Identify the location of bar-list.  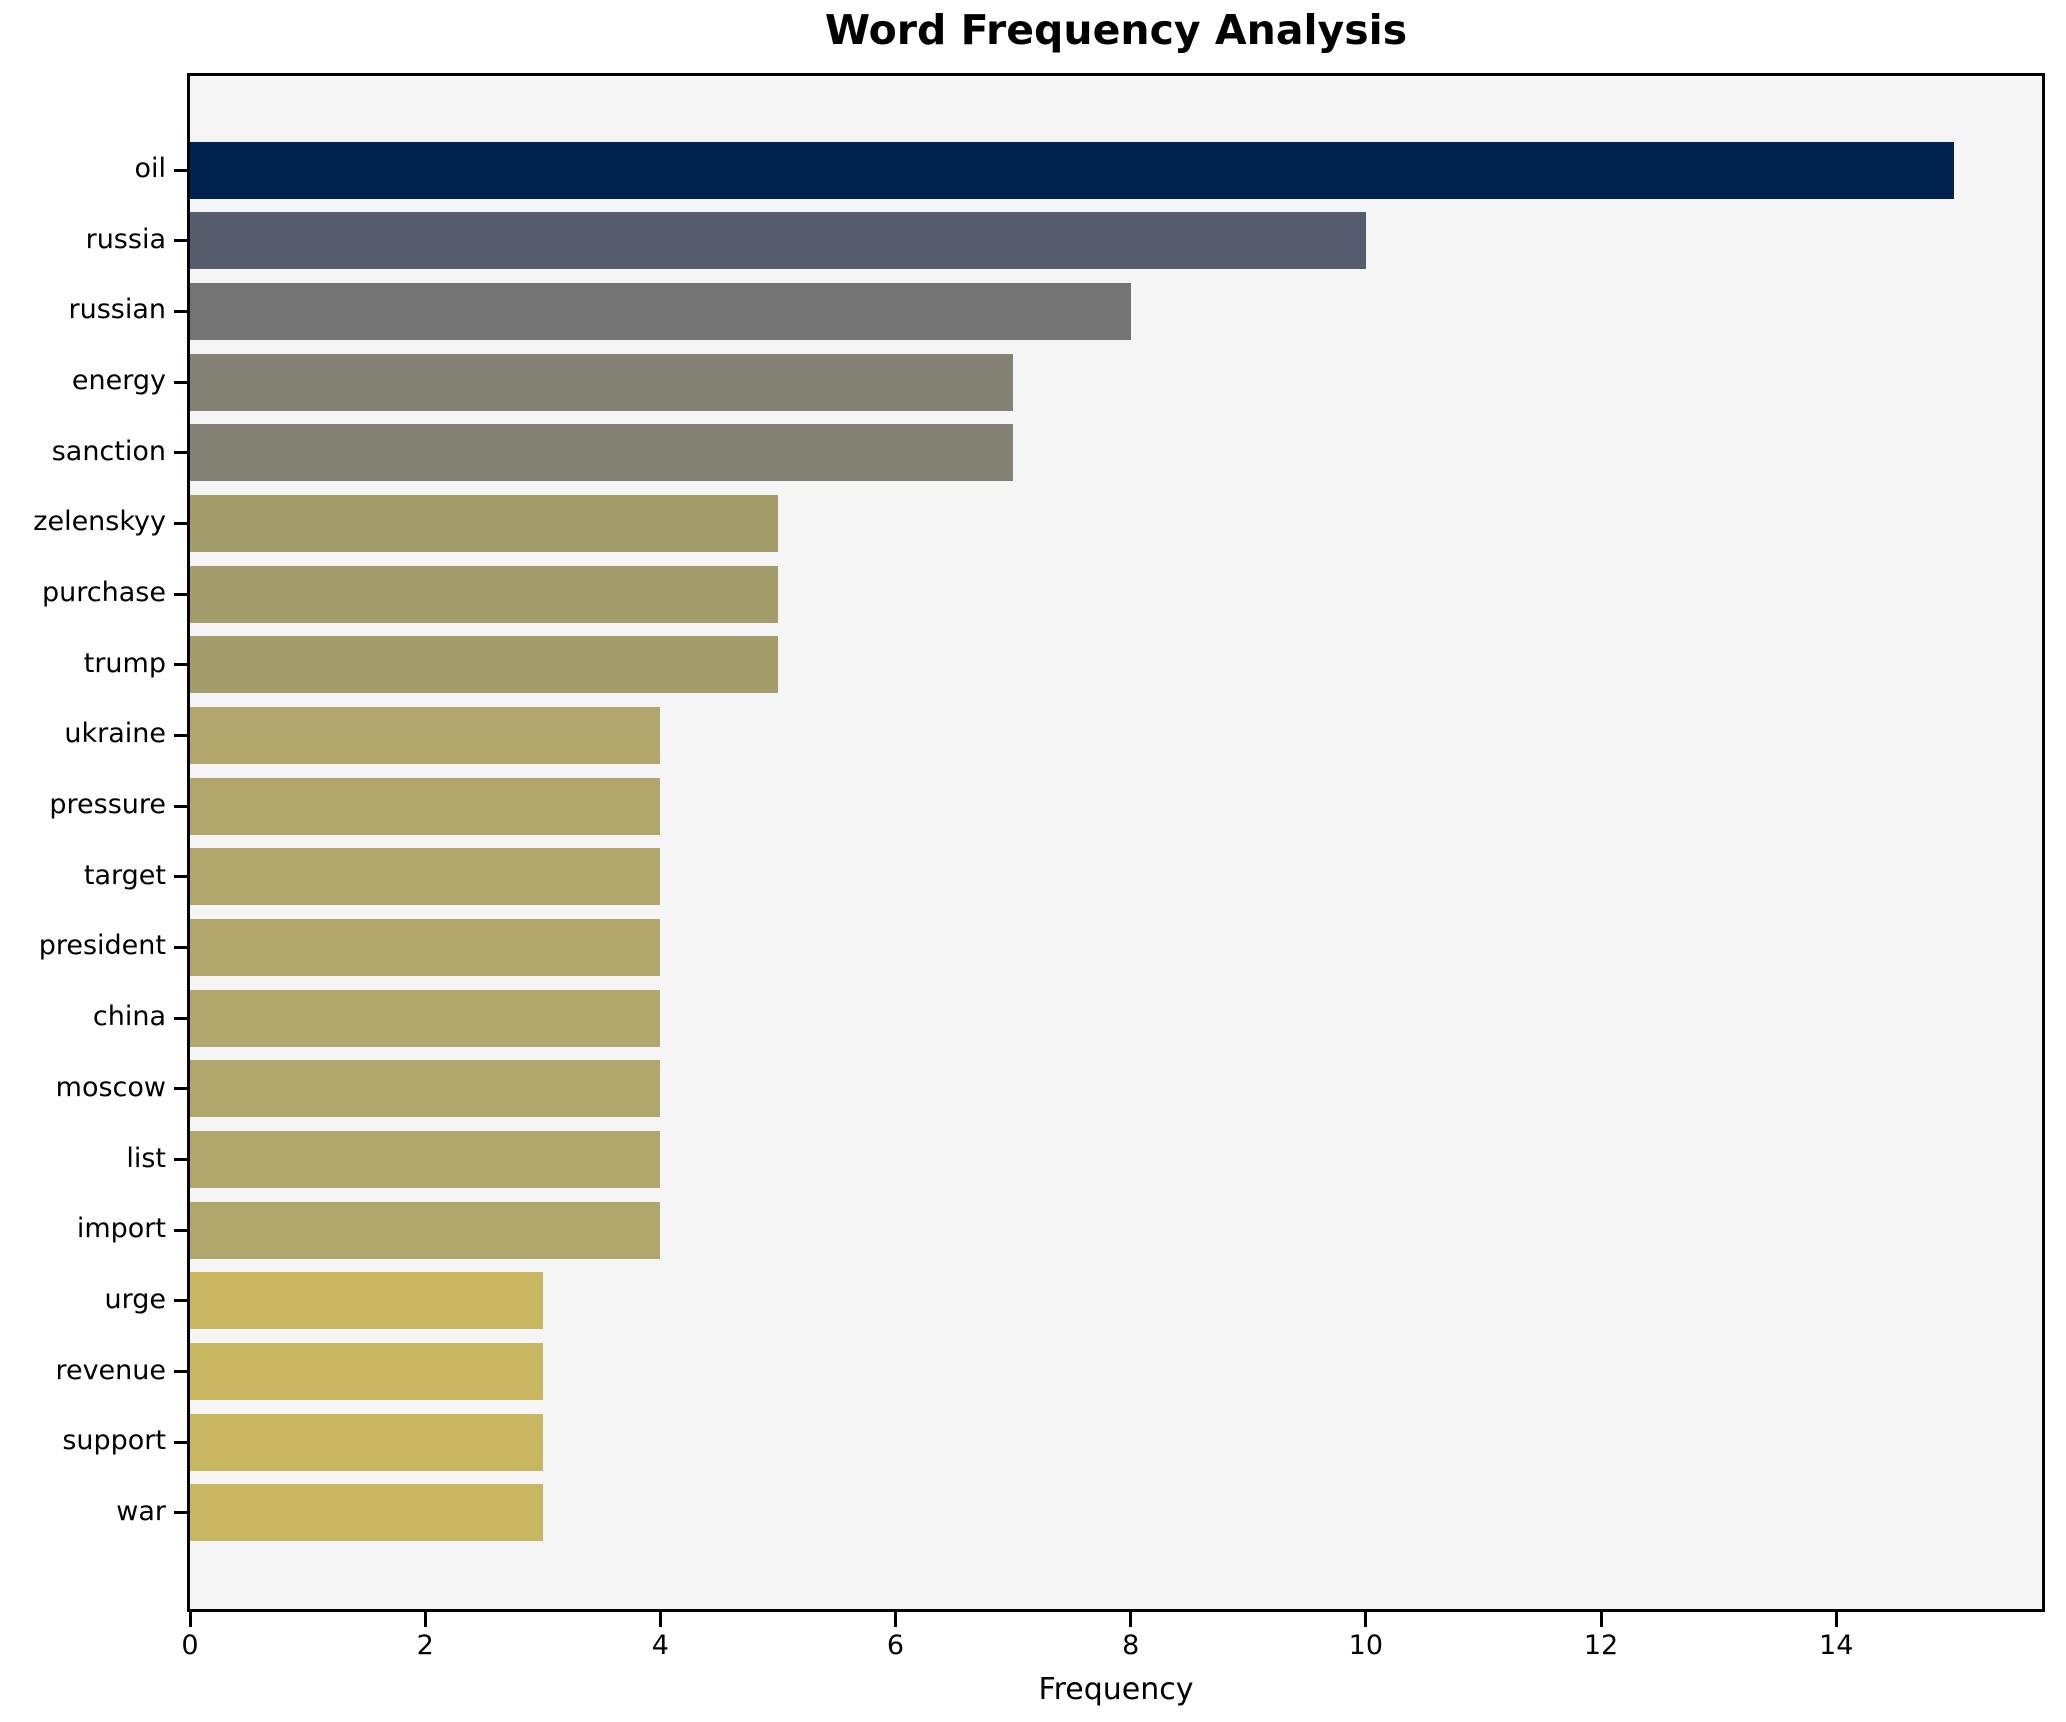
(425, 1160).